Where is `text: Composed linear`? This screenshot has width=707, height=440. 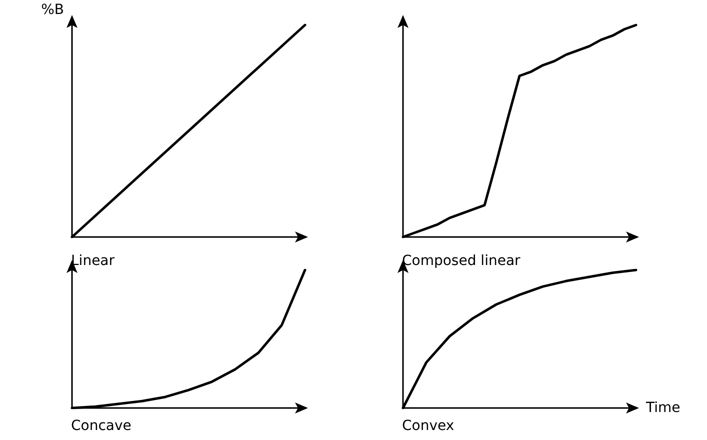
text: Composed linear is located at coordinates (461, 261).